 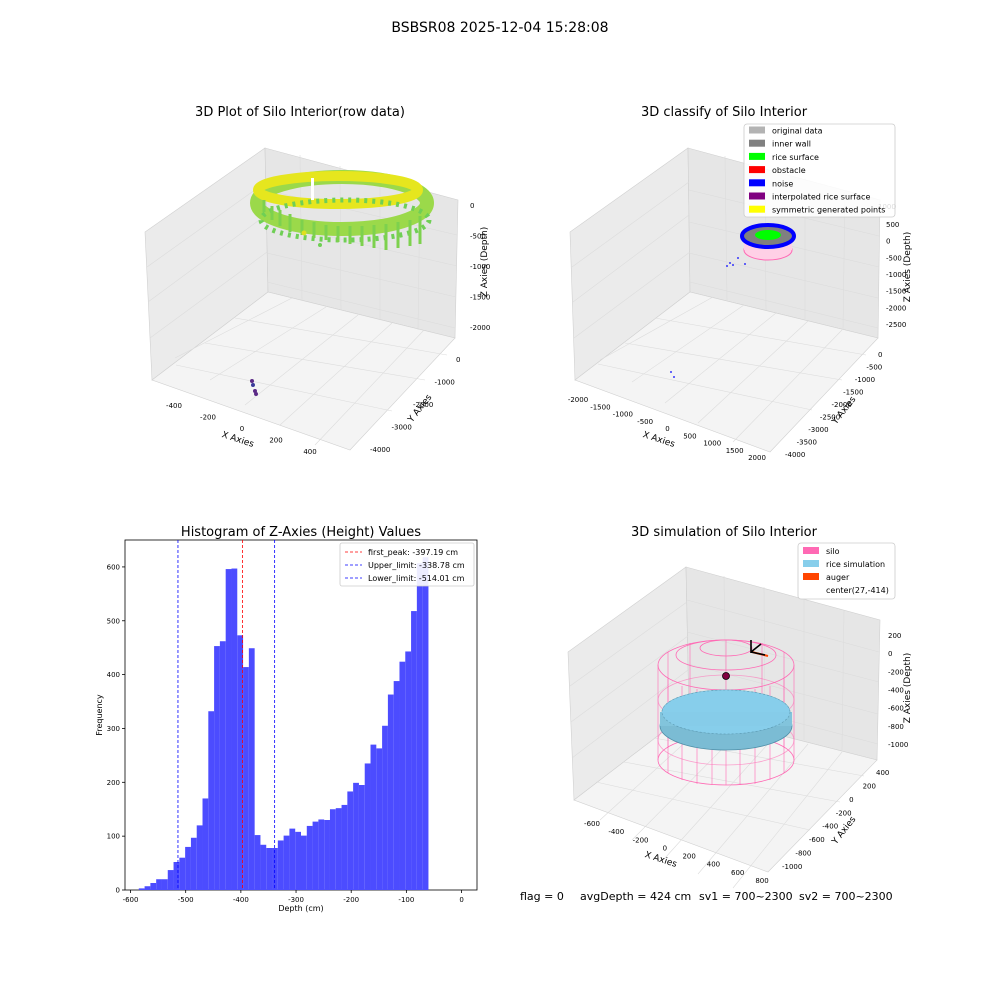 What do you see at coordinates (113, 837) in the screenshot?
I see `histogram-y-tick-label: 100` at bounding box center [113, 837].